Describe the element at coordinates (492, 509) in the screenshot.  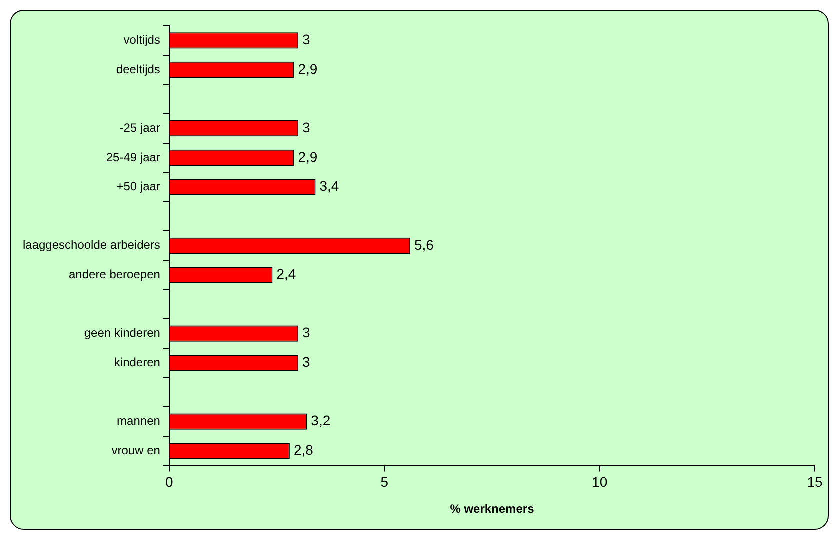
I see `x-axis-title: % werknemers` at that location.